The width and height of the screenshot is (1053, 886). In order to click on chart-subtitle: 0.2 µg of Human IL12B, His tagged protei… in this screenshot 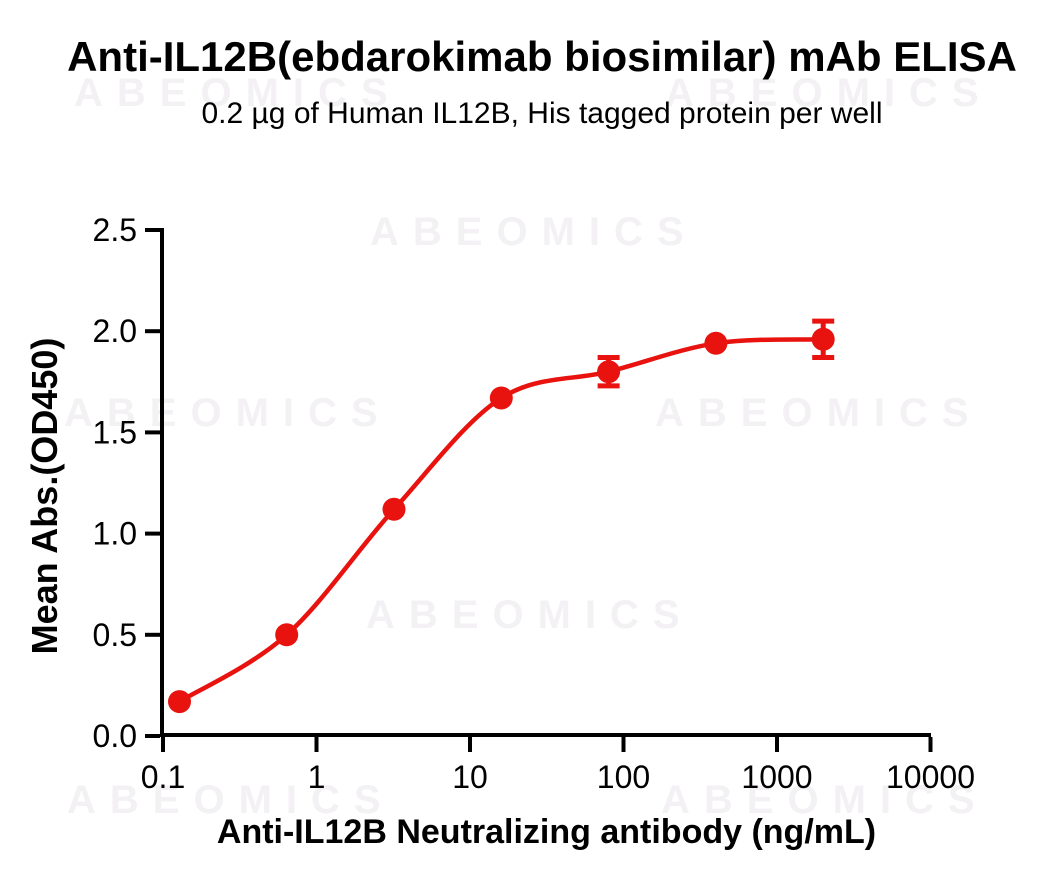, I will do `click(542, 113)`.